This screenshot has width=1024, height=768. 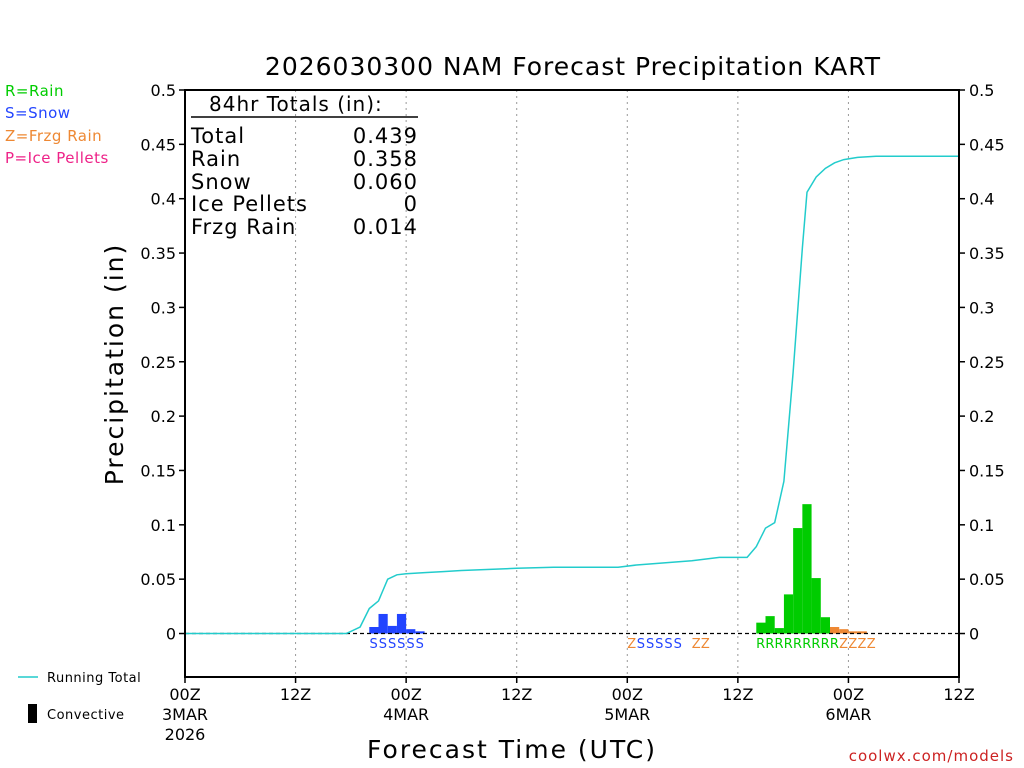 What do you see at coordinates (171, 634) in the screenshot?
I see `y-tick-label-left: 0` at bounding box center [171, 634].